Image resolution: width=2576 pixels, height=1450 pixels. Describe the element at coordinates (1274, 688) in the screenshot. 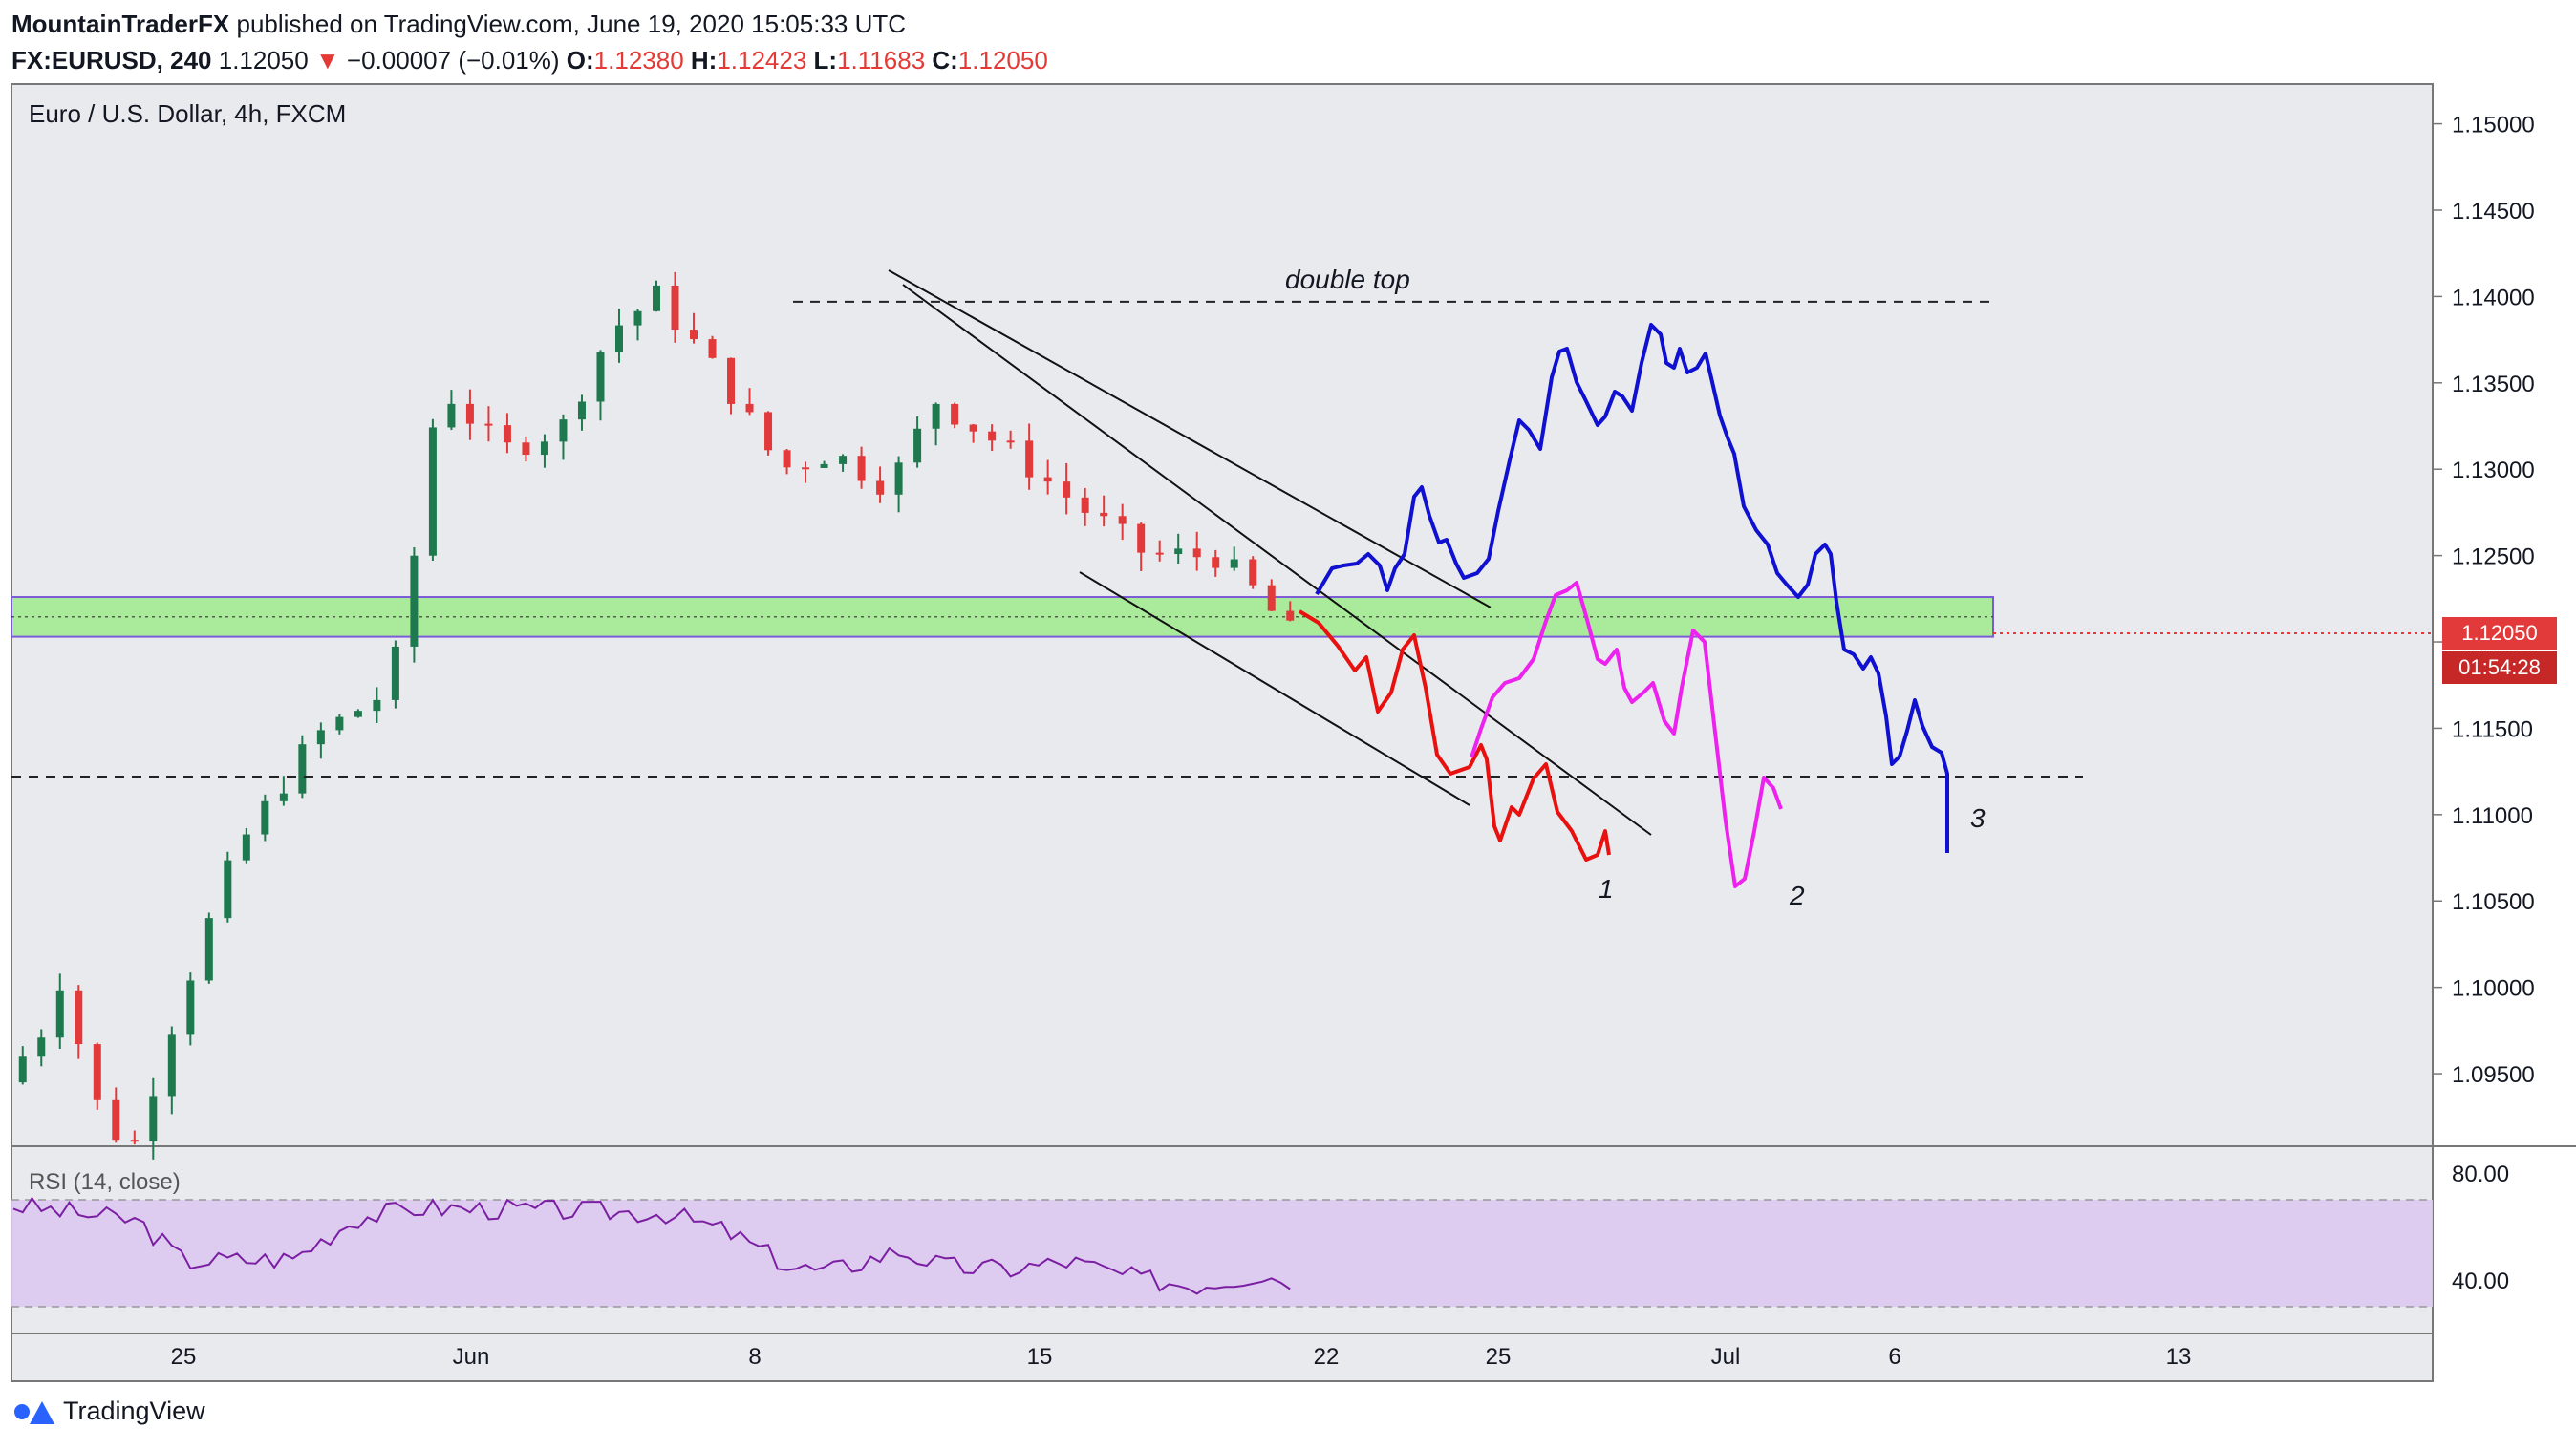

I see `channel-lower-line` at that location.